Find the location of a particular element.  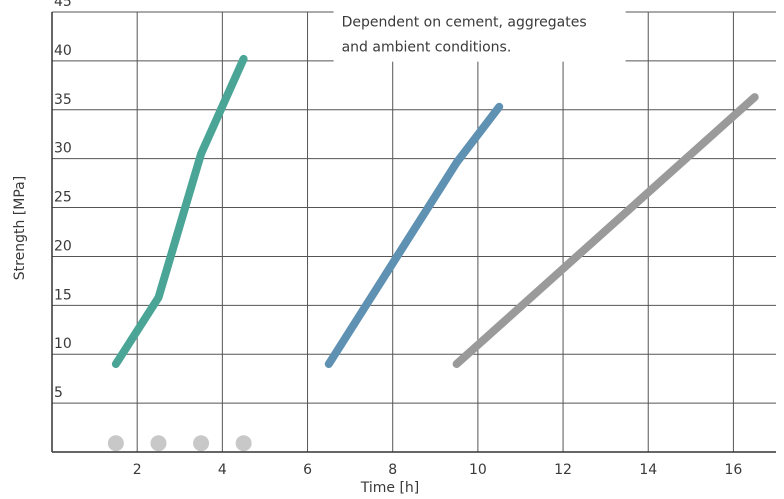

x-tick-label-7: 16 is located at coordinates (733, 470).